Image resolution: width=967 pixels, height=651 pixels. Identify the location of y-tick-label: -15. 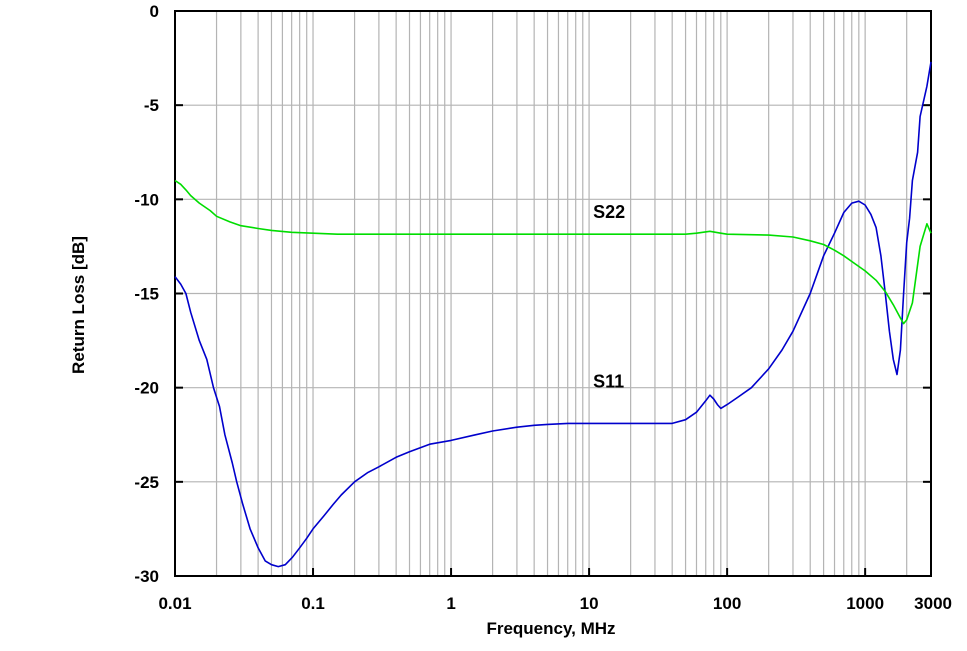
(146, 294).